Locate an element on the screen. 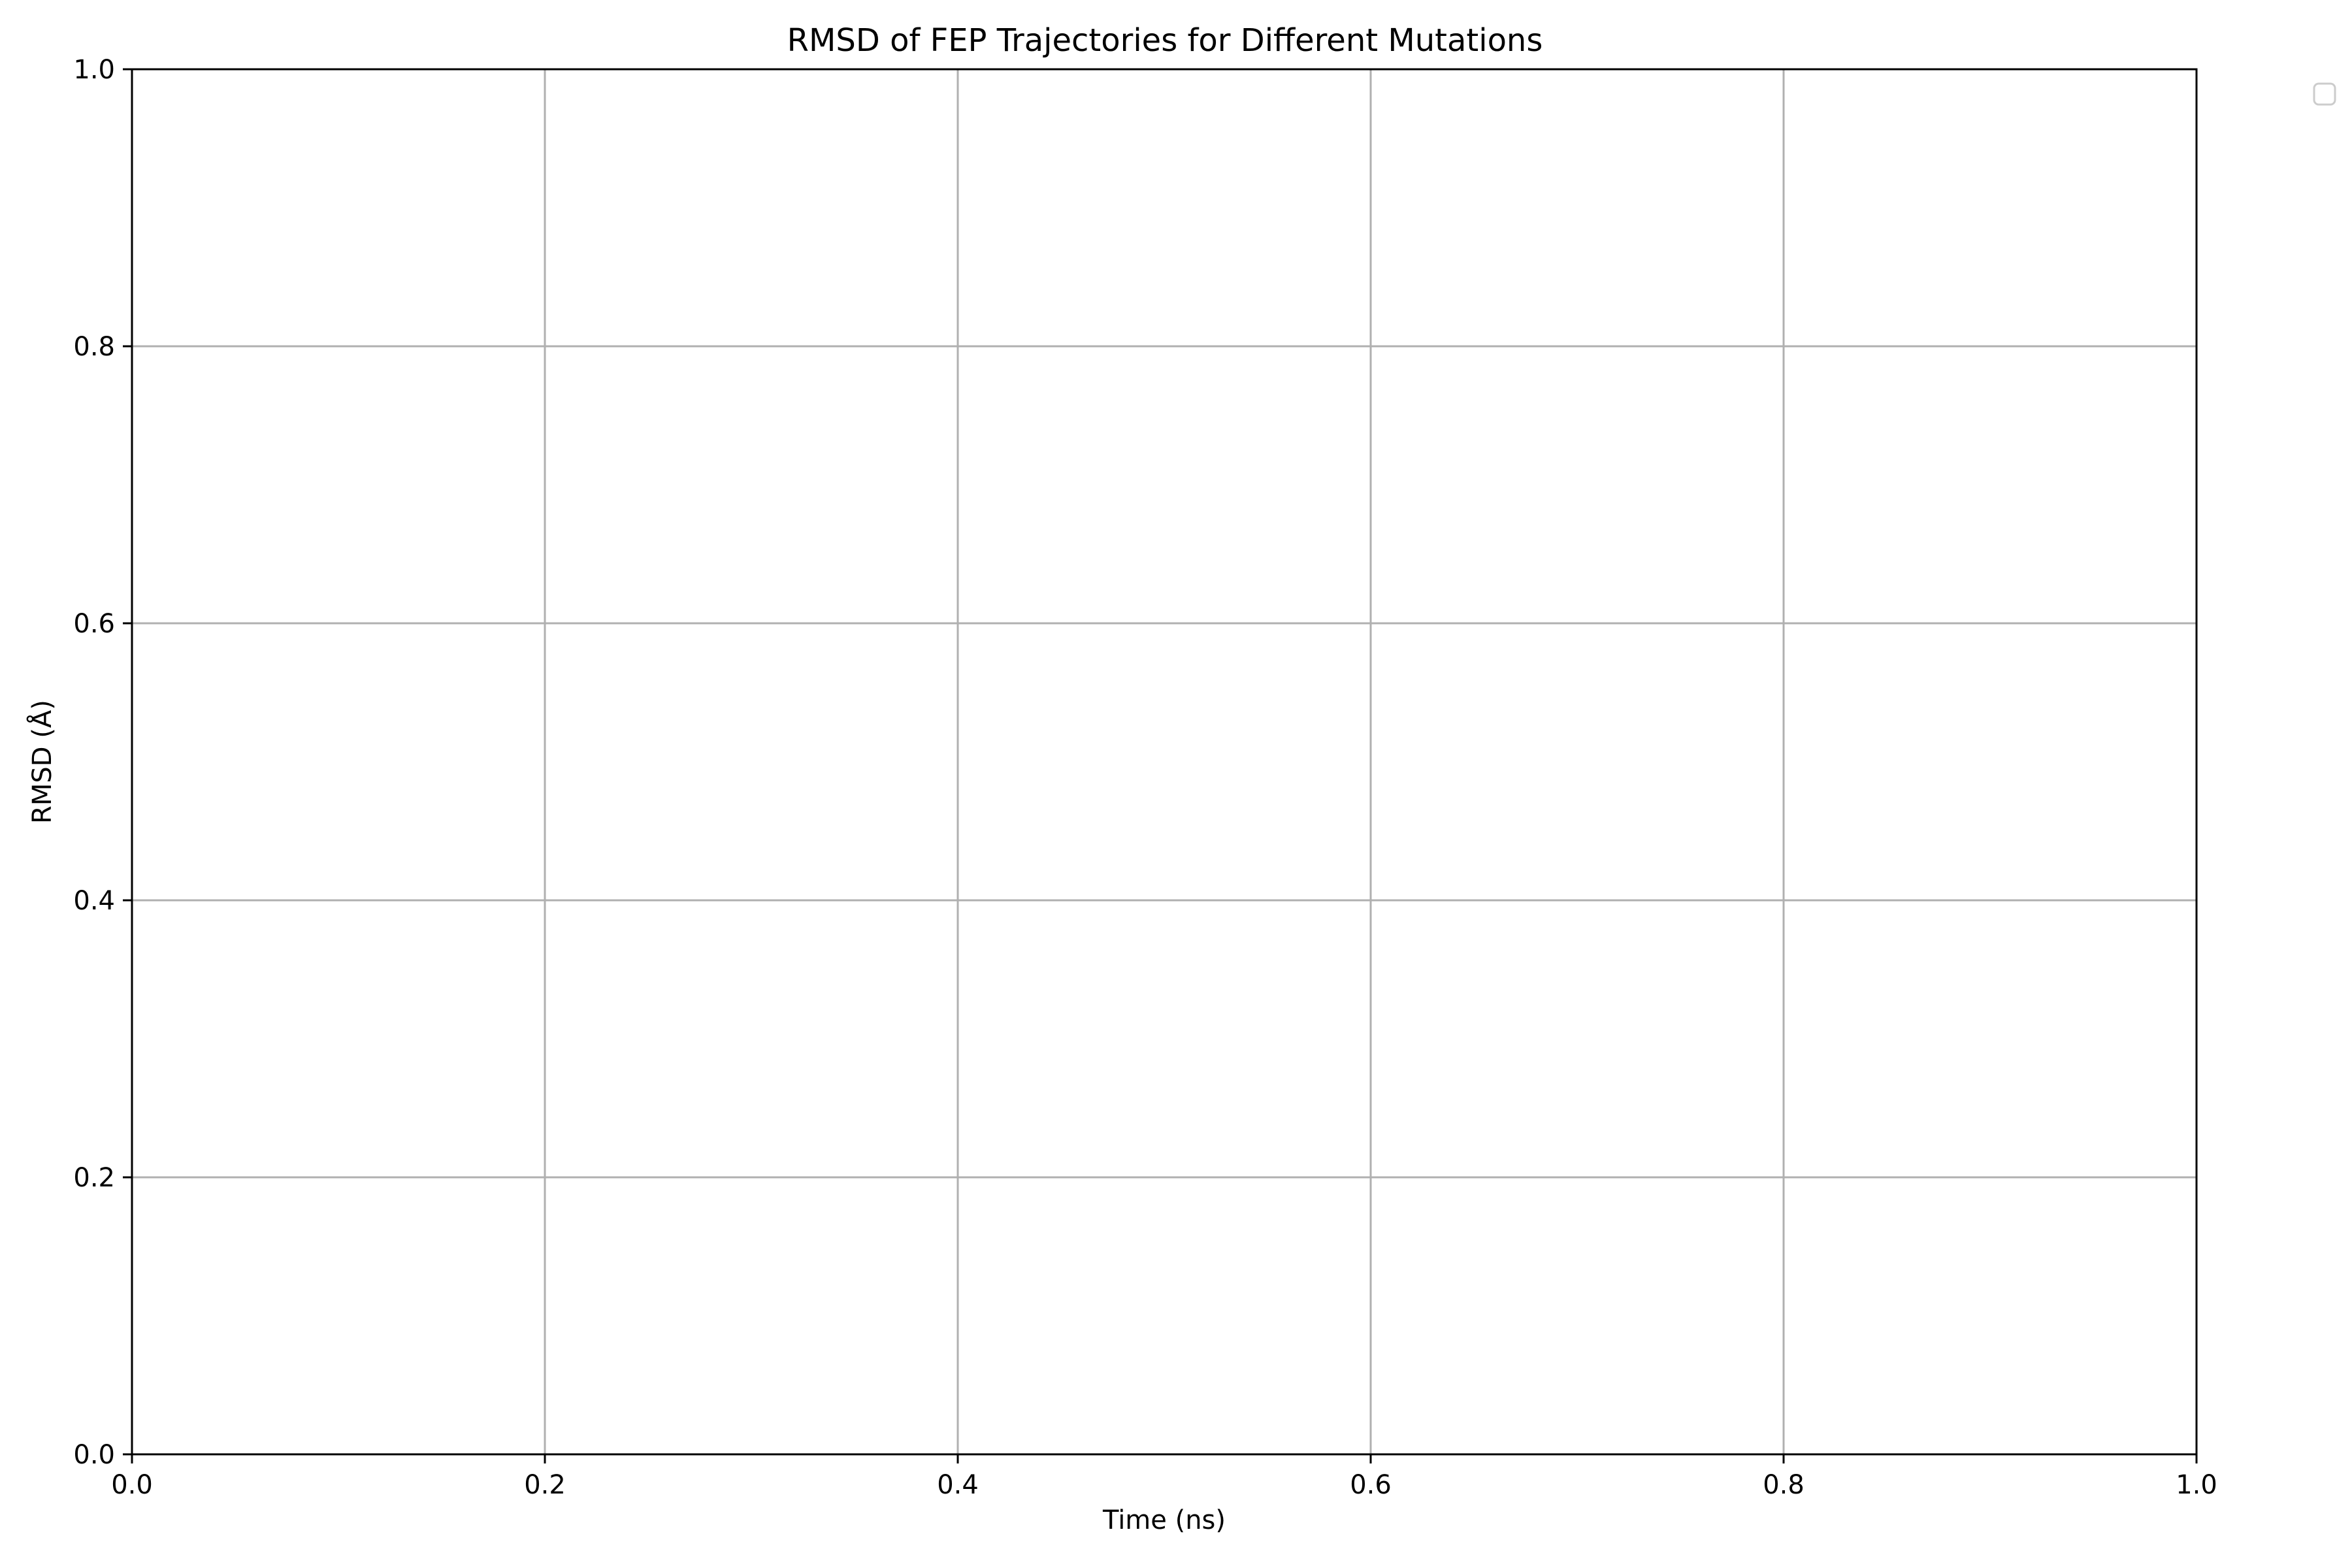  x-tick-label: 0.6 is located at coordinates (1371, 1485).